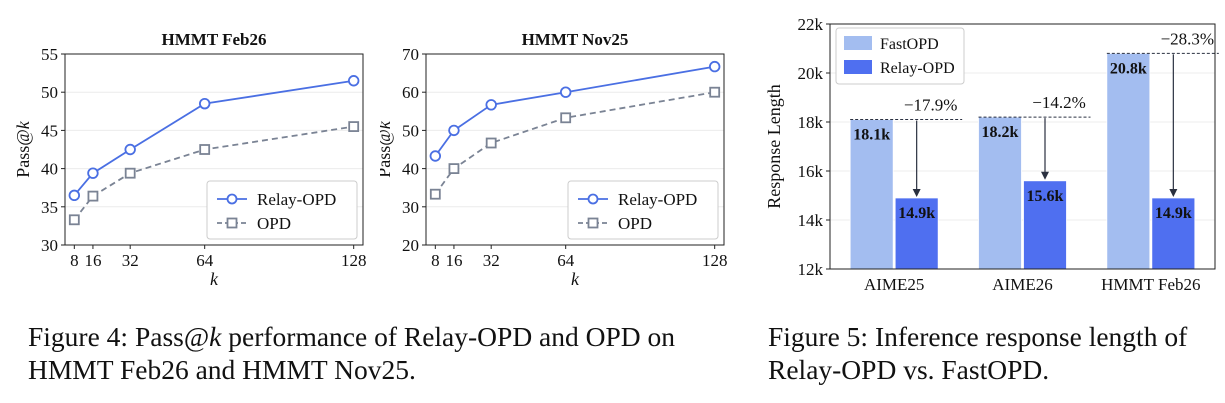  I want to click on y-tick-label: 35, so click(49, 207).